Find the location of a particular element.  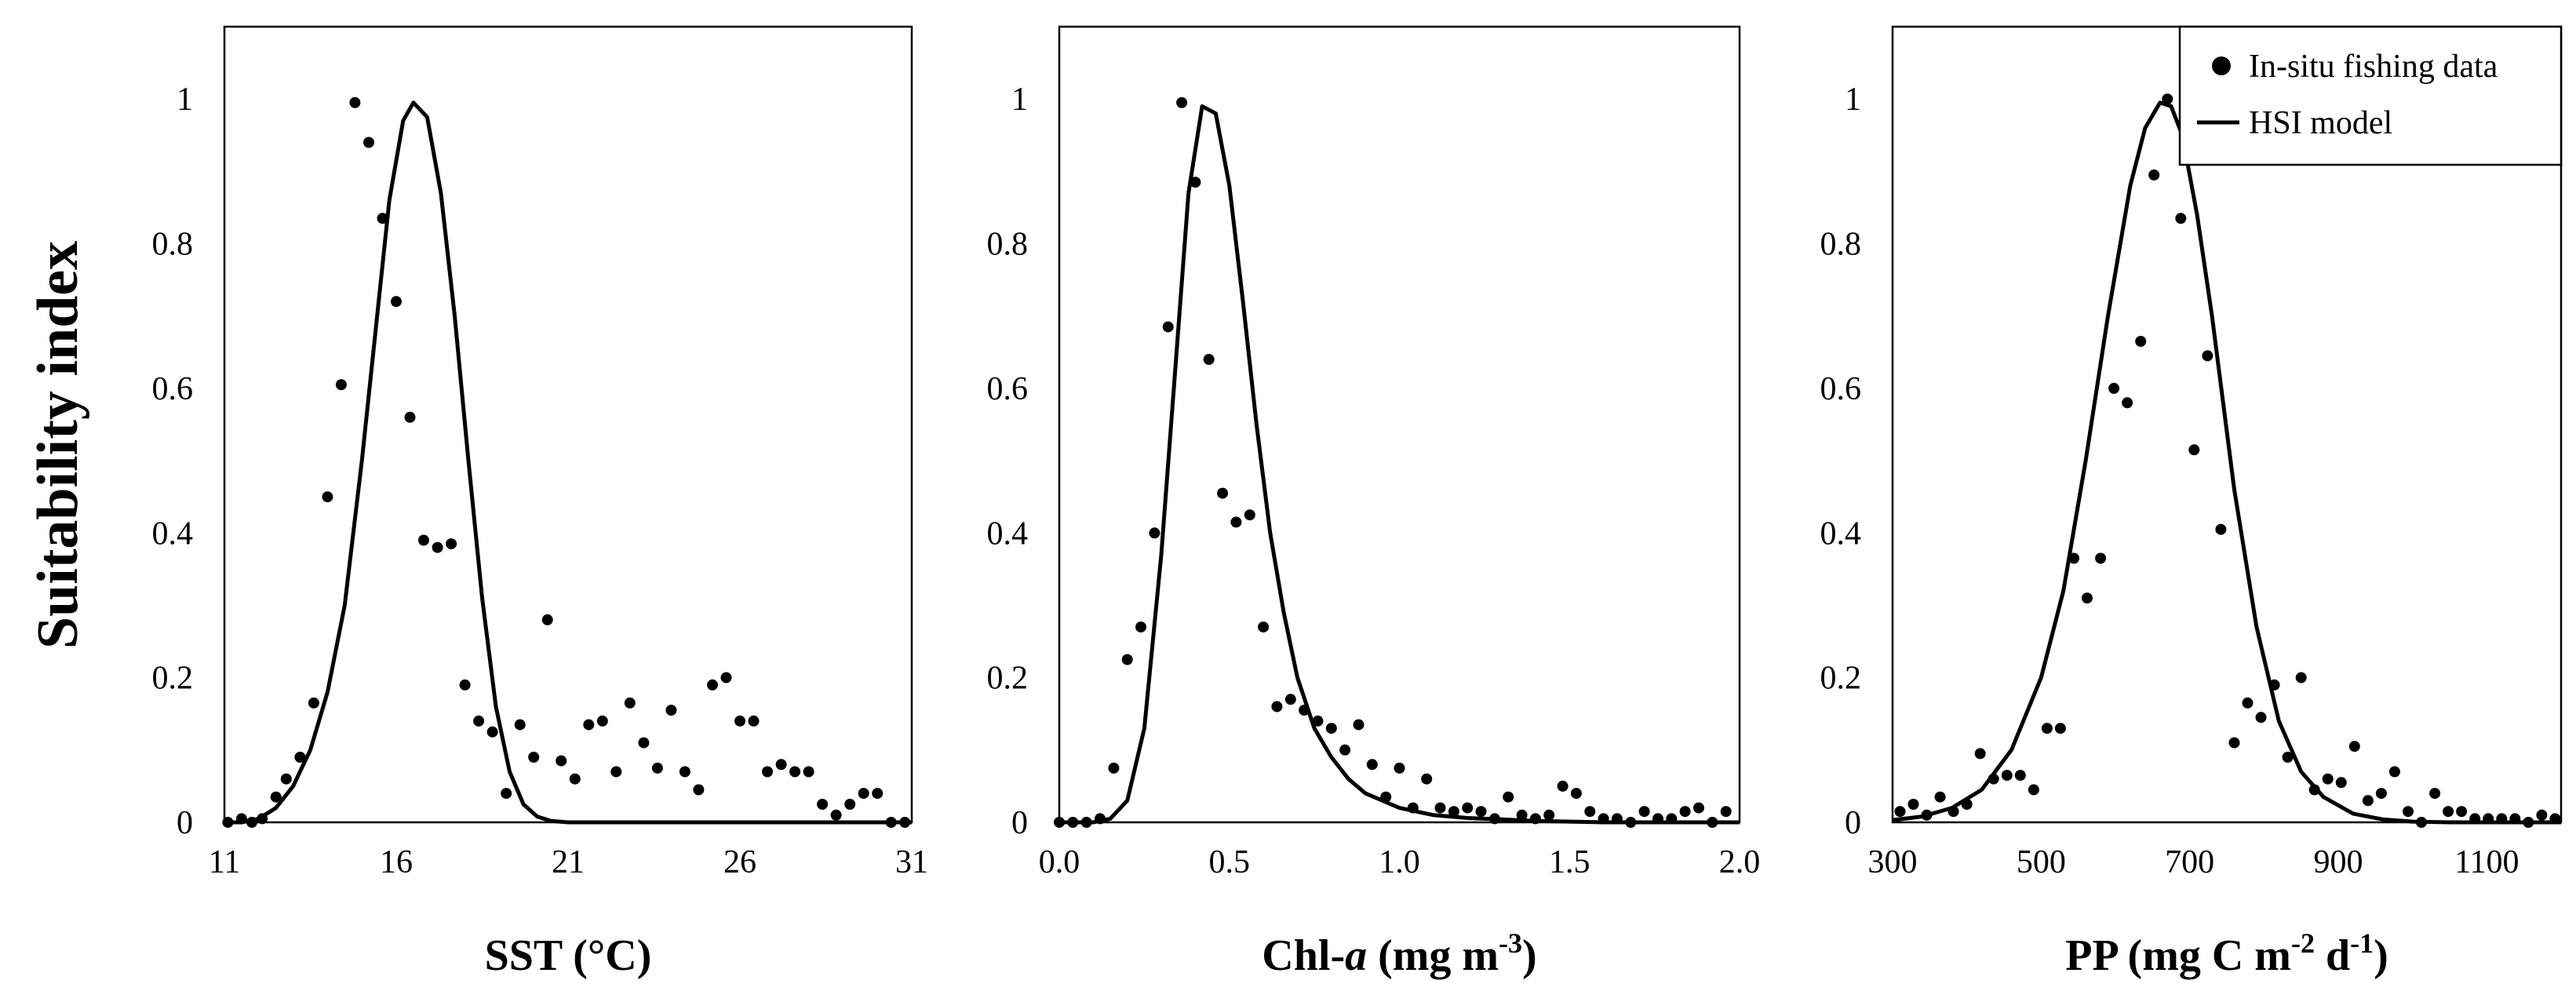

x-axis-label-part: SST (°C) is located at coordinates (568, 955).